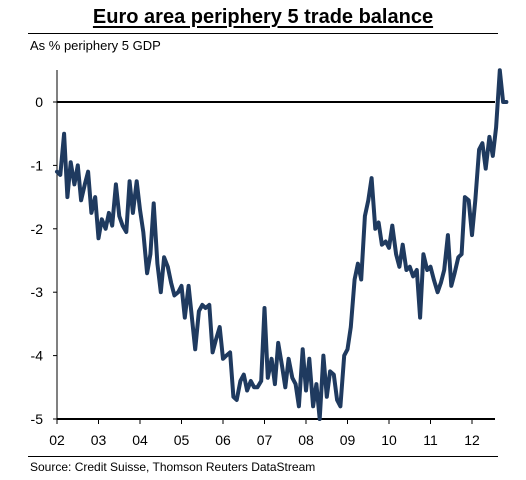 This screenshot has height=480, width=526. What do you see at coordinates (430, 440) in the screenshot?
I see `x-tick-label: 11` at bounding box center [430, 440].